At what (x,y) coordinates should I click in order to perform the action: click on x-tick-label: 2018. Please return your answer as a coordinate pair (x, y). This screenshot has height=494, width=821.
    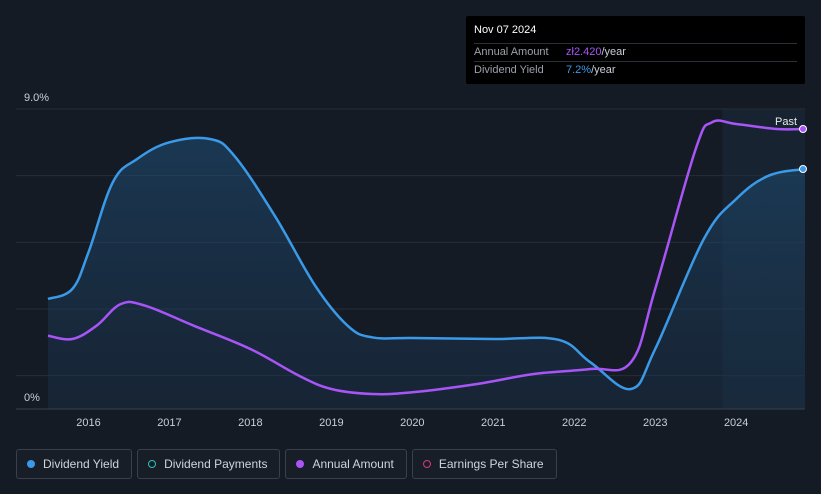
    Looking at the image, I should click on (250, 423).